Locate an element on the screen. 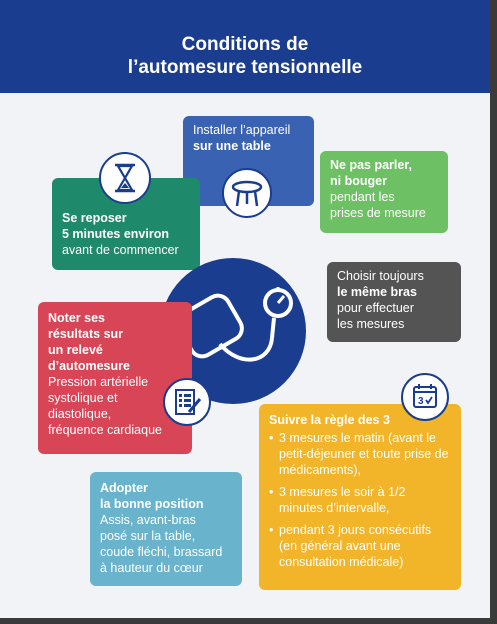  calendar-icon-circle: 3 is located at coordinates (425, 397).